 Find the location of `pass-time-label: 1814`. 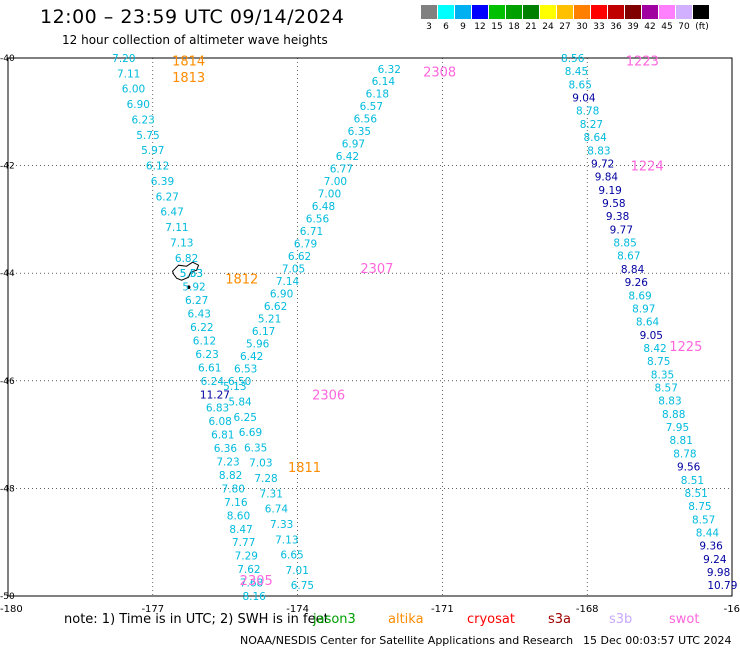

pass-time-label: 1814 is located at coordinates (188, 62).